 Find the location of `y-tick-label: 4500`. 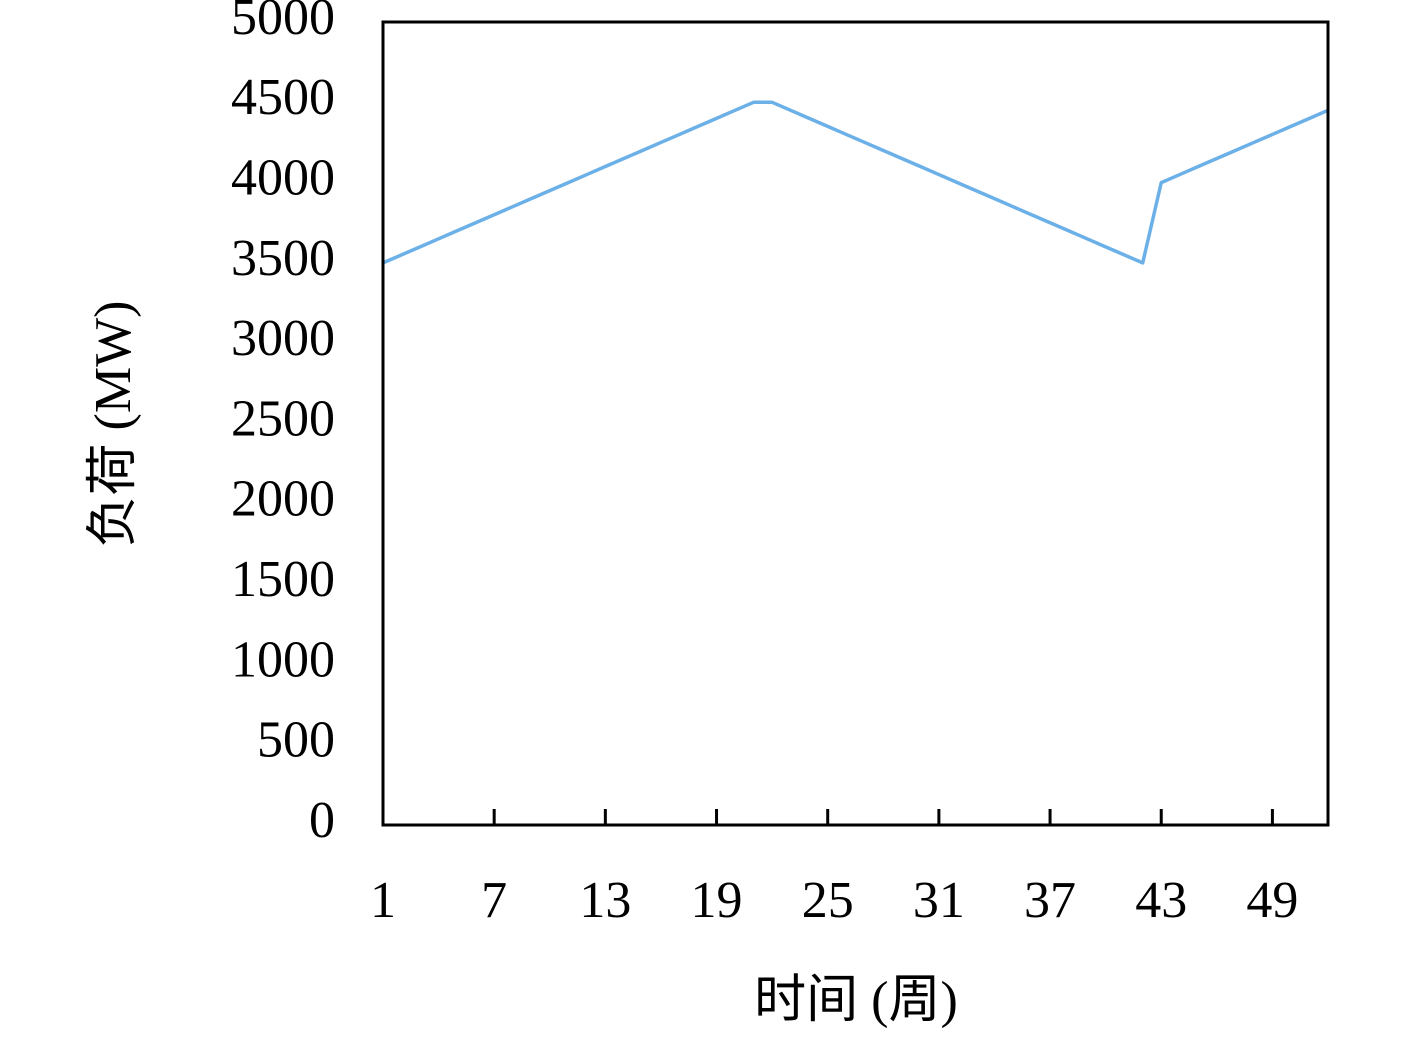

y-tick-label: 4500 is located at coordinates (283, 97).